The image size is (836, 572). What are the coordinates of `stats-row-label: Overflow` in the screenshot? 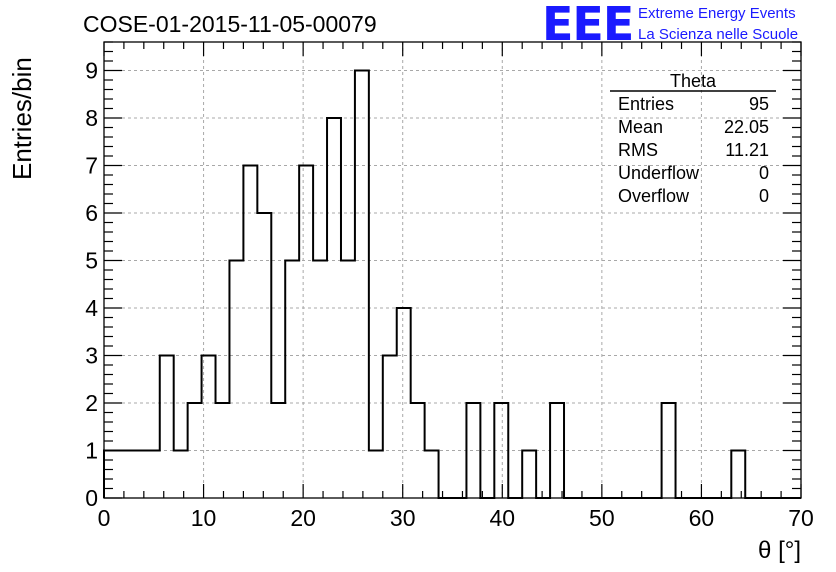 It's located at (654, 196).